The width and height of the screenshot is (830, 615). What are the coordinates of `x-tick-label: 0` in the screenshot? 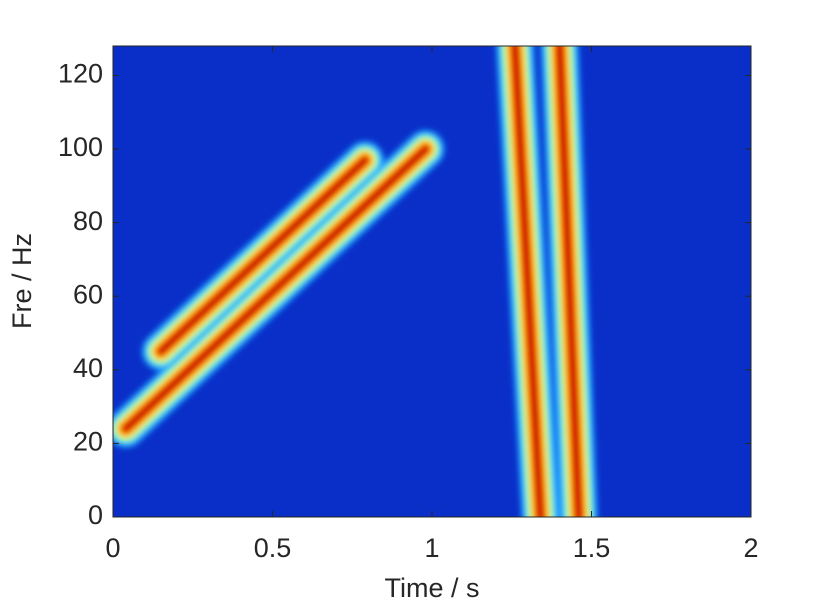 It's located at (112, 548).